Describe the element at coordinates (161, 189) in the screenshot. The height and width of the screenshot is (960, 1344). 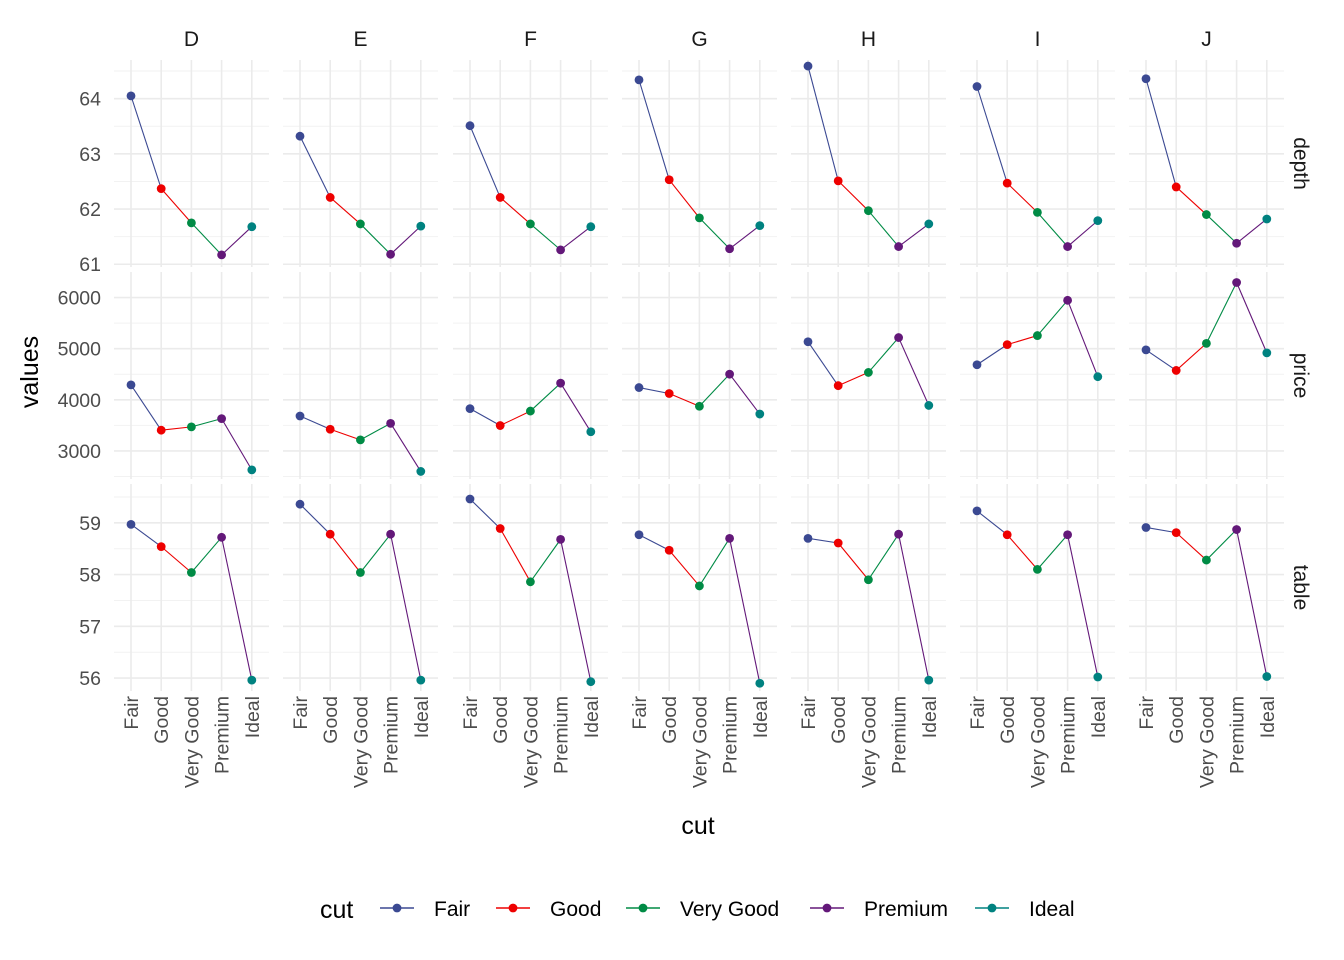
I see `point-D-depth-good` at that location.